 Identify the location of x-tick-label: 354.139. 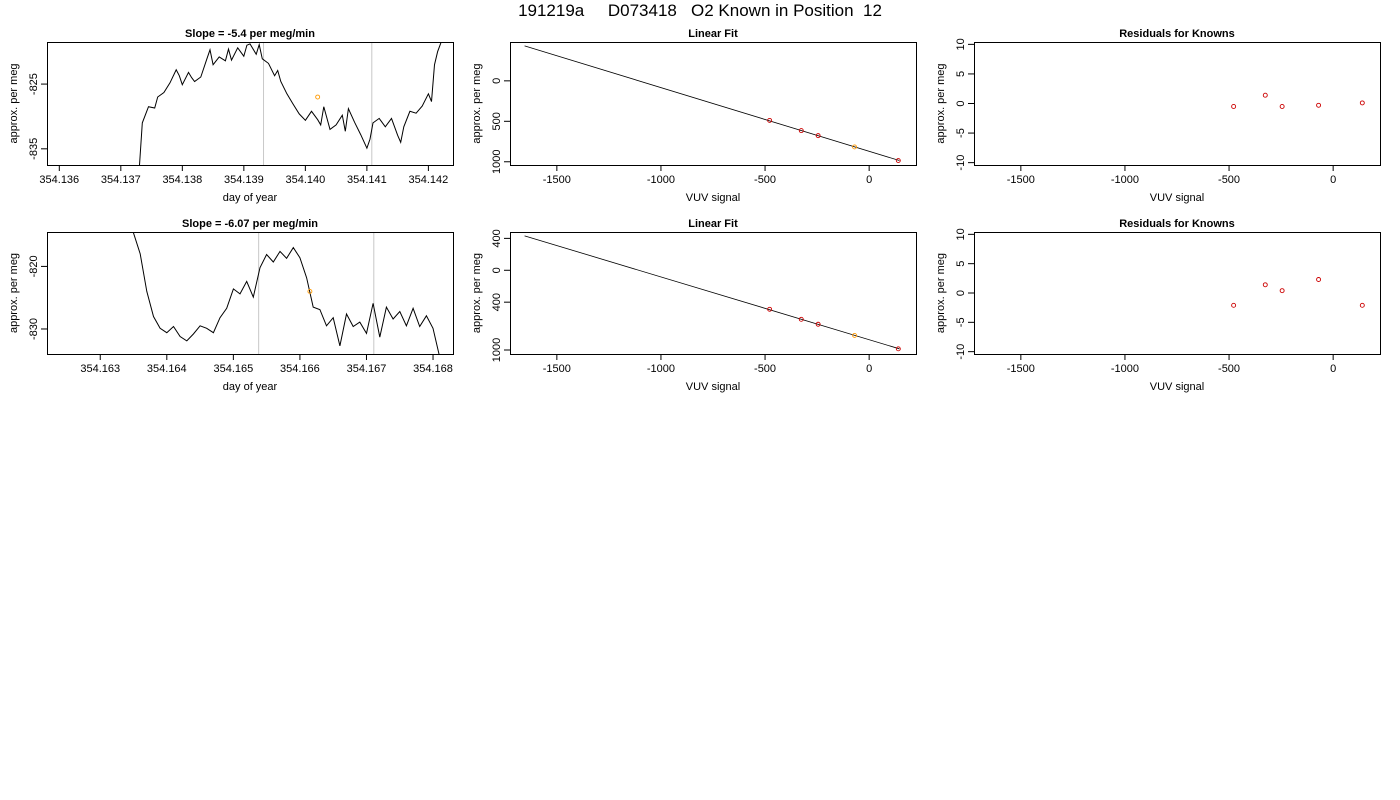
(244, 180).